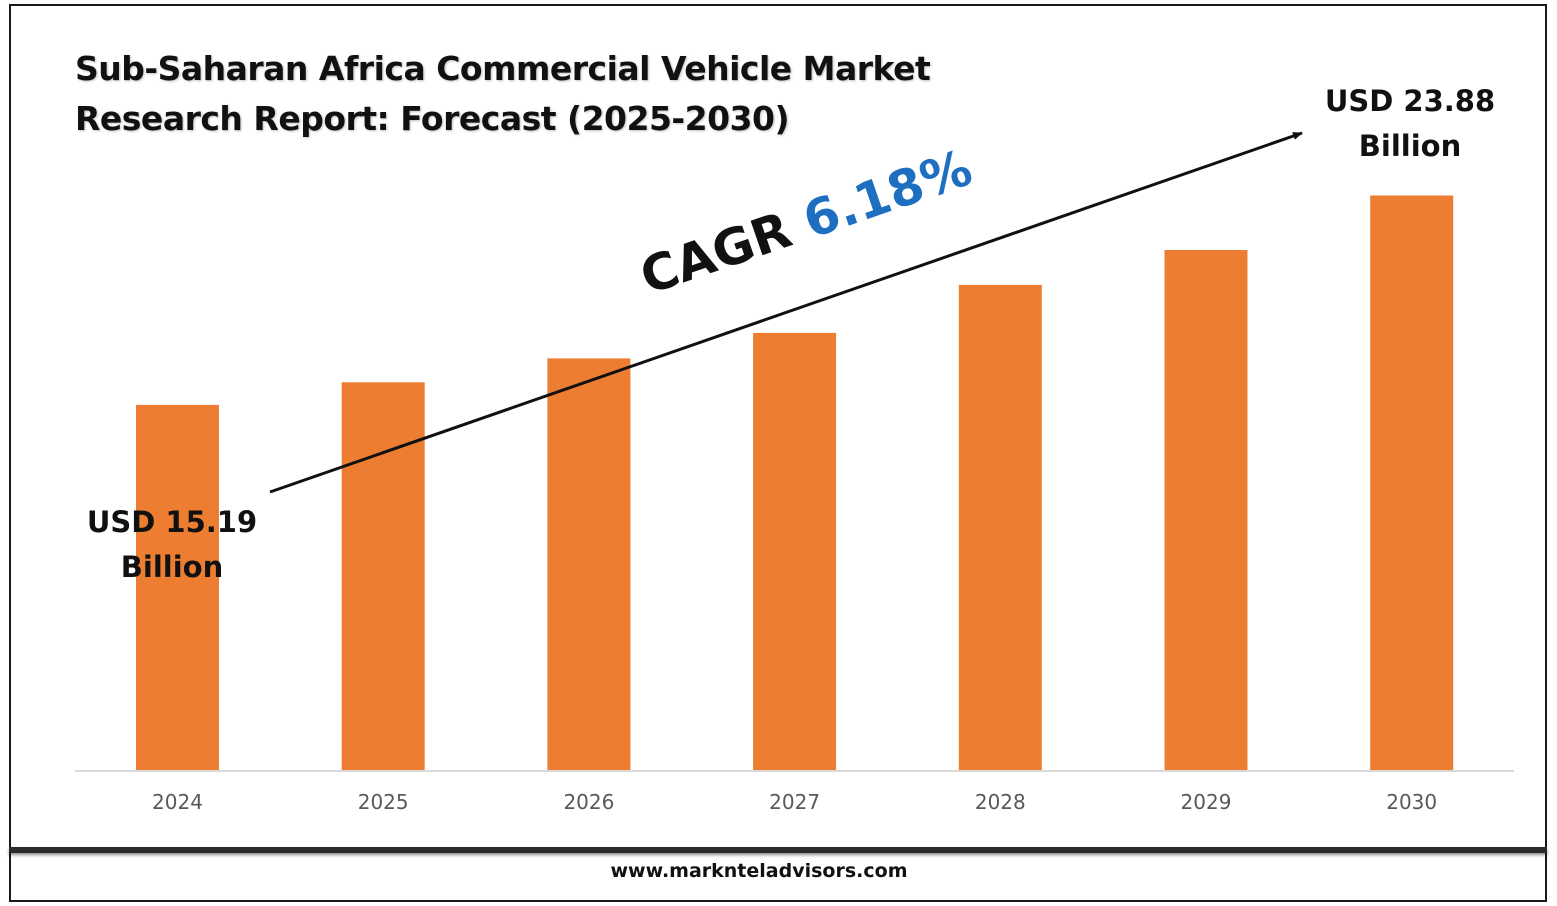 The image size is (1557, 906). What do you see at coordinates (759, 871) in the screenshot?
I see `footer-website-url: www.marknteladvisors.com` at bounding box center [759, 871].